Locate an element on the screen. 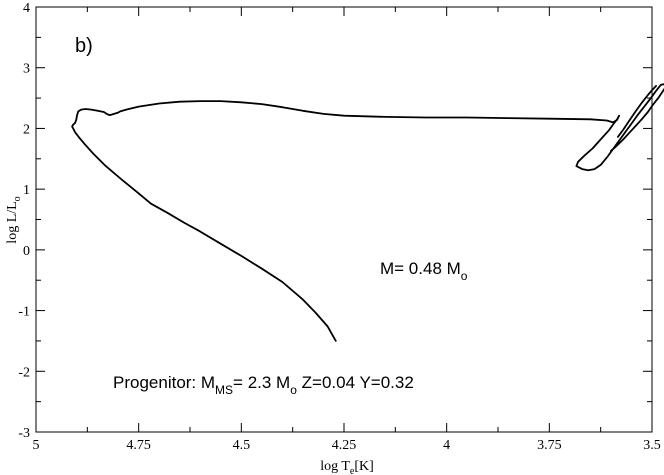 This screenshot has height=475, width=664. x-tick-label: 4.25 is located at coordinates (344, 445).